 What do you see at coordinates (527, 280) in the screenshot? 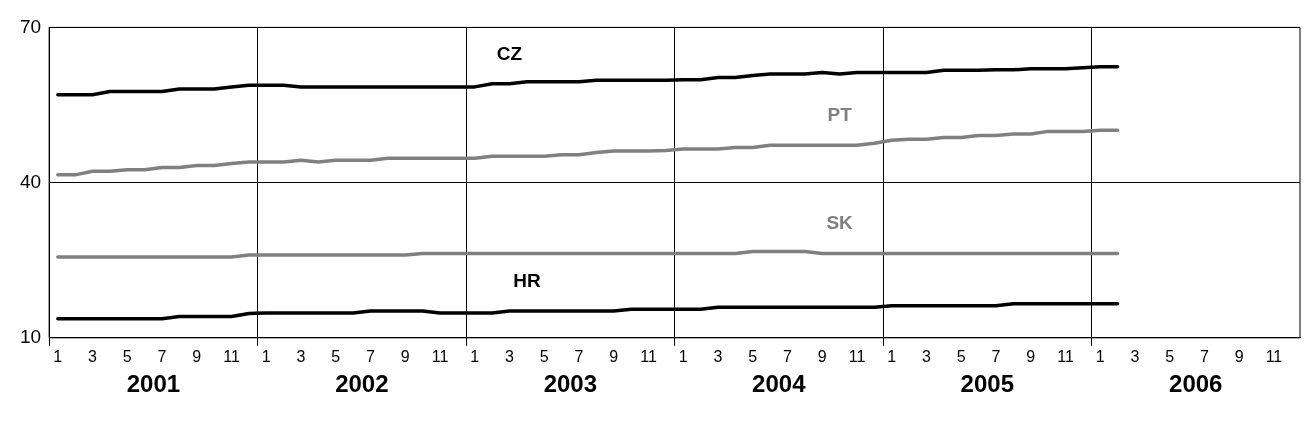
I see `series-label: HR` at bounding box center [527, 280].